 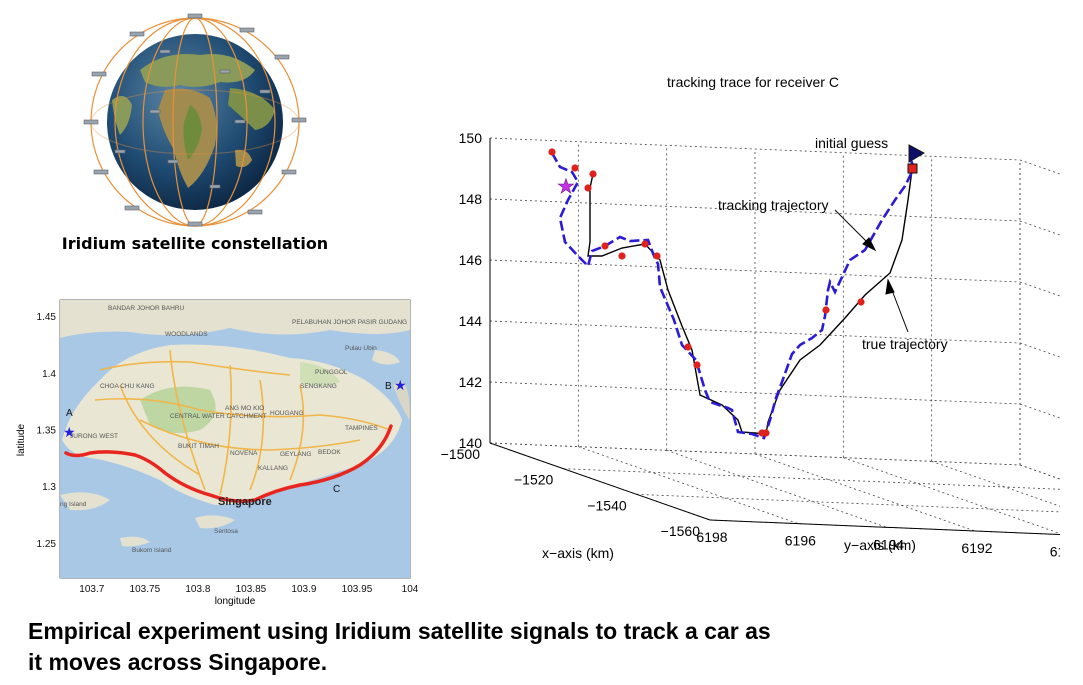 I want to click on place-label: TAMPINES, so click(x=361, y=428).